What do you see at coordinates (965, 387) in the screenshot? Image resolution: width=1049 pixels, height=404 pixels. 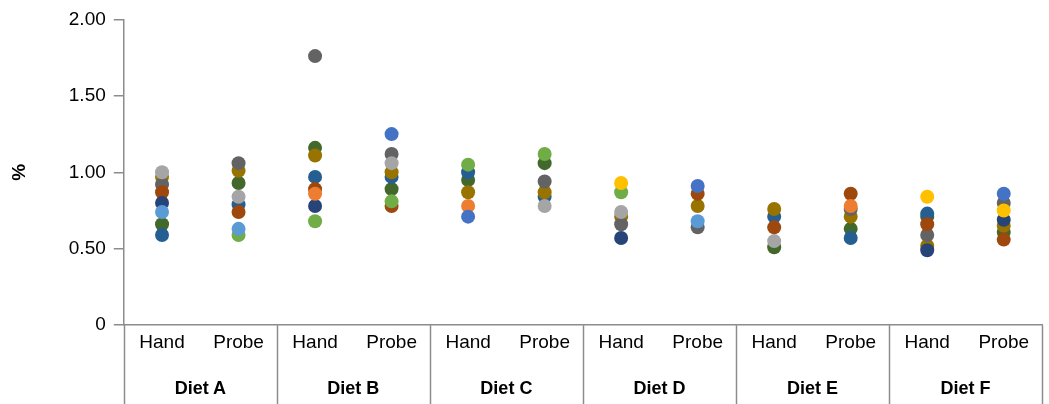 I see `text: Diet F` at bounding box center [965, 387].